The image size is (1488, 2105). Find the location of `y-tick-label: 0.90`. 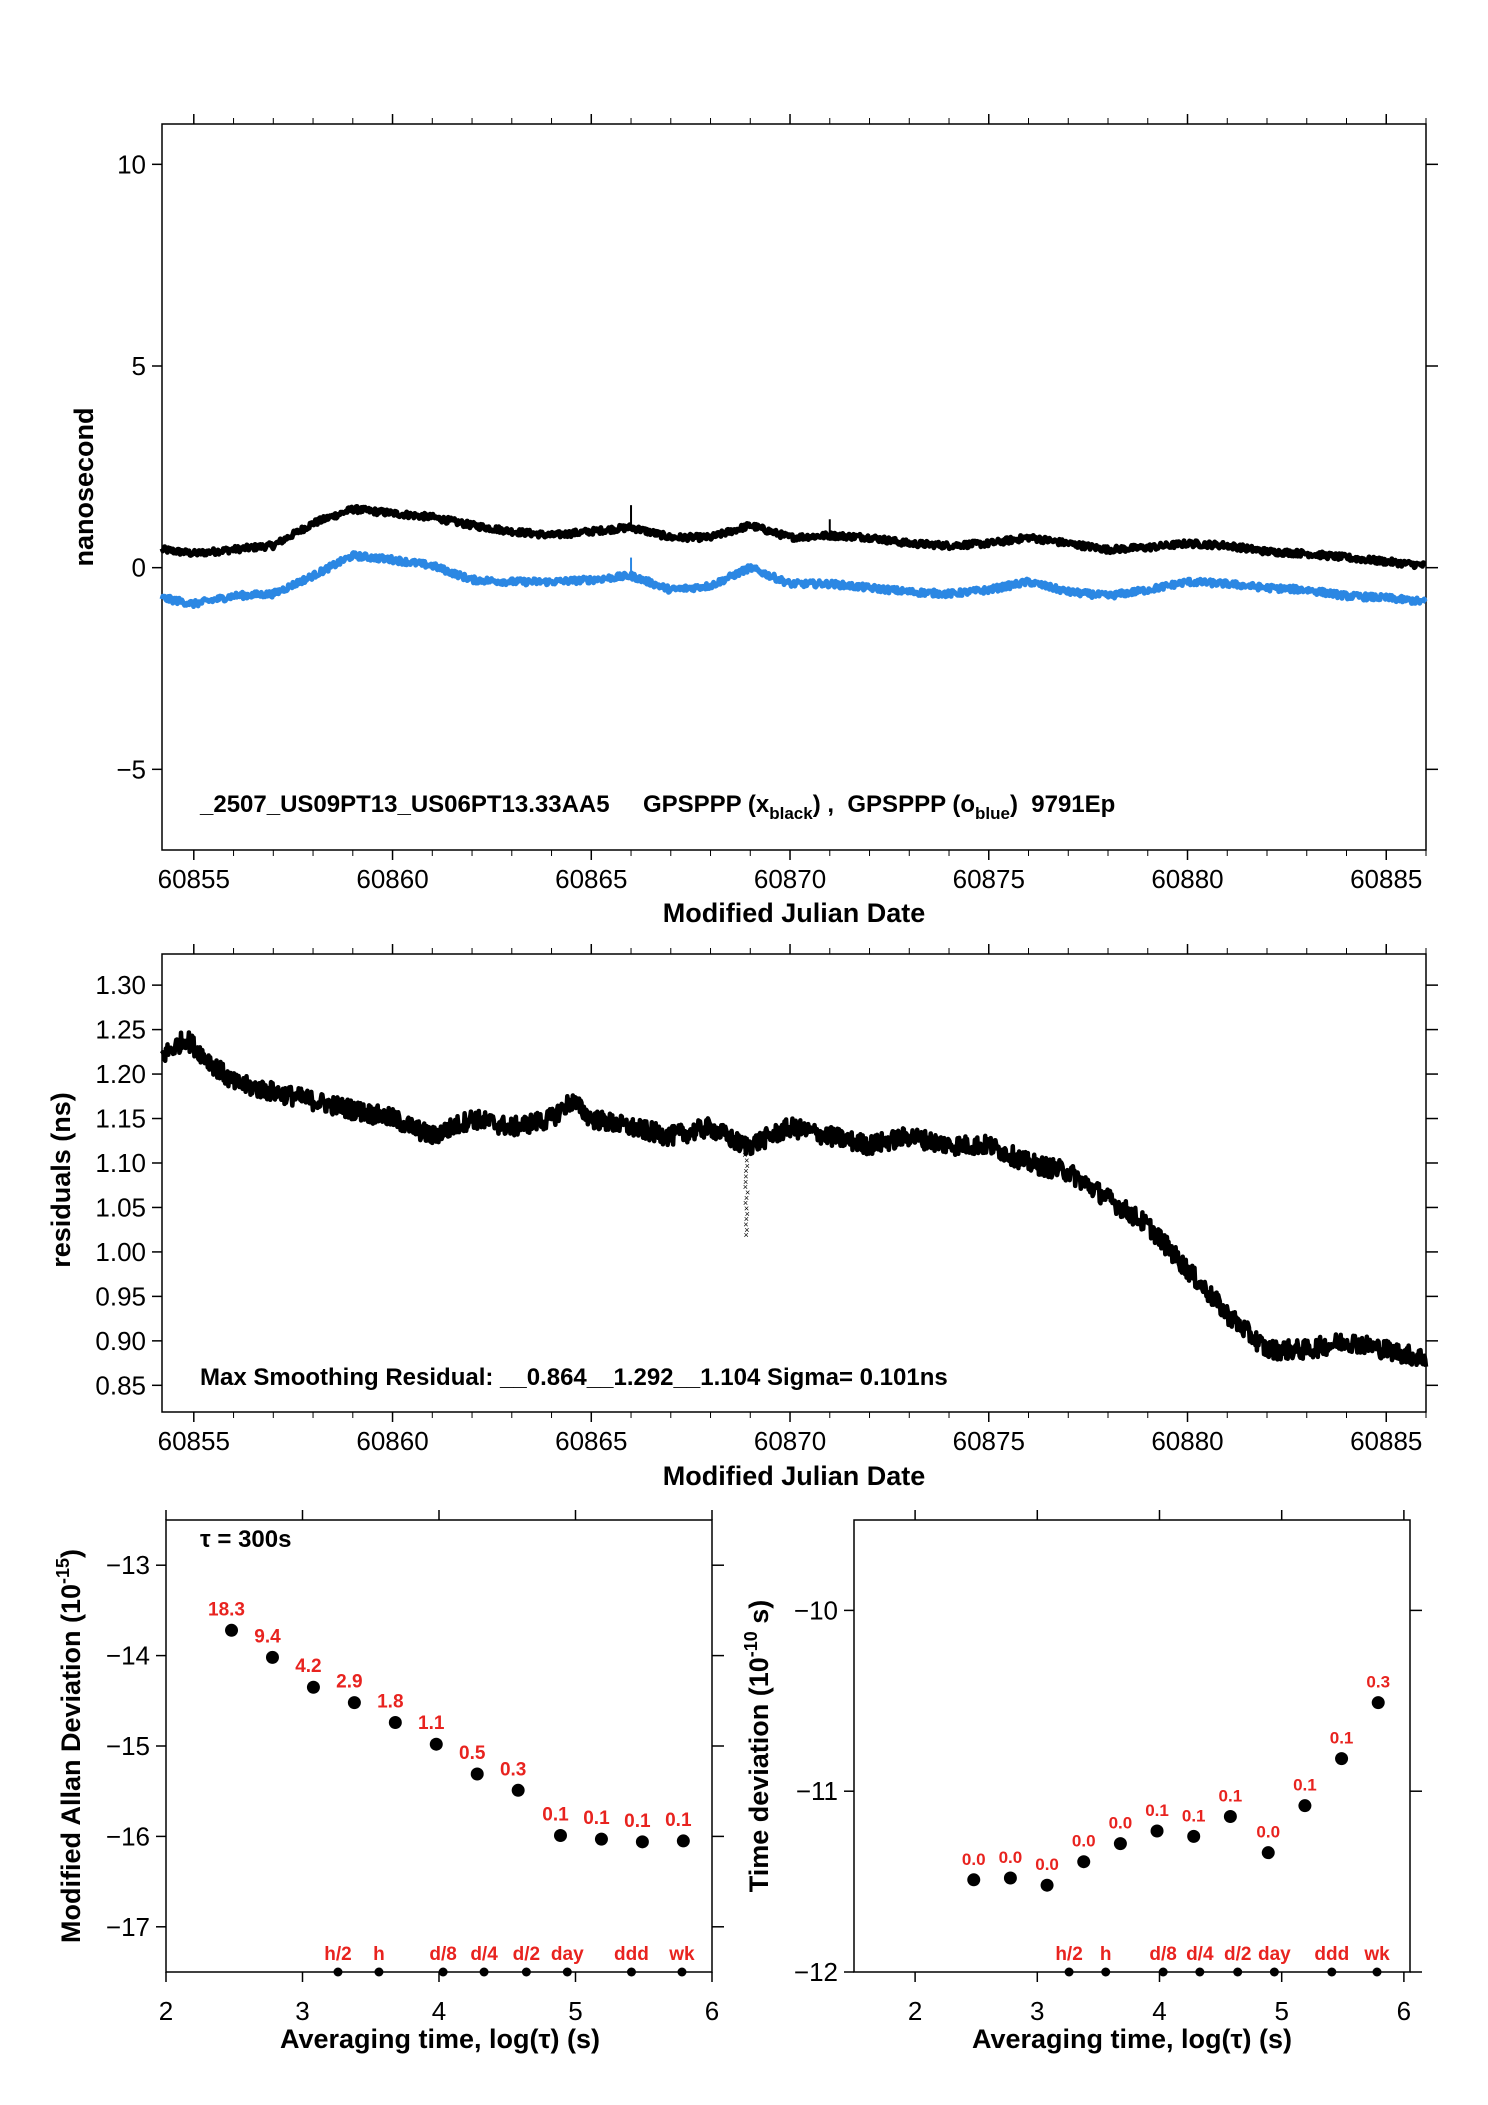

y-tick-label: 0.90 is located at coordinates (120, 1341).